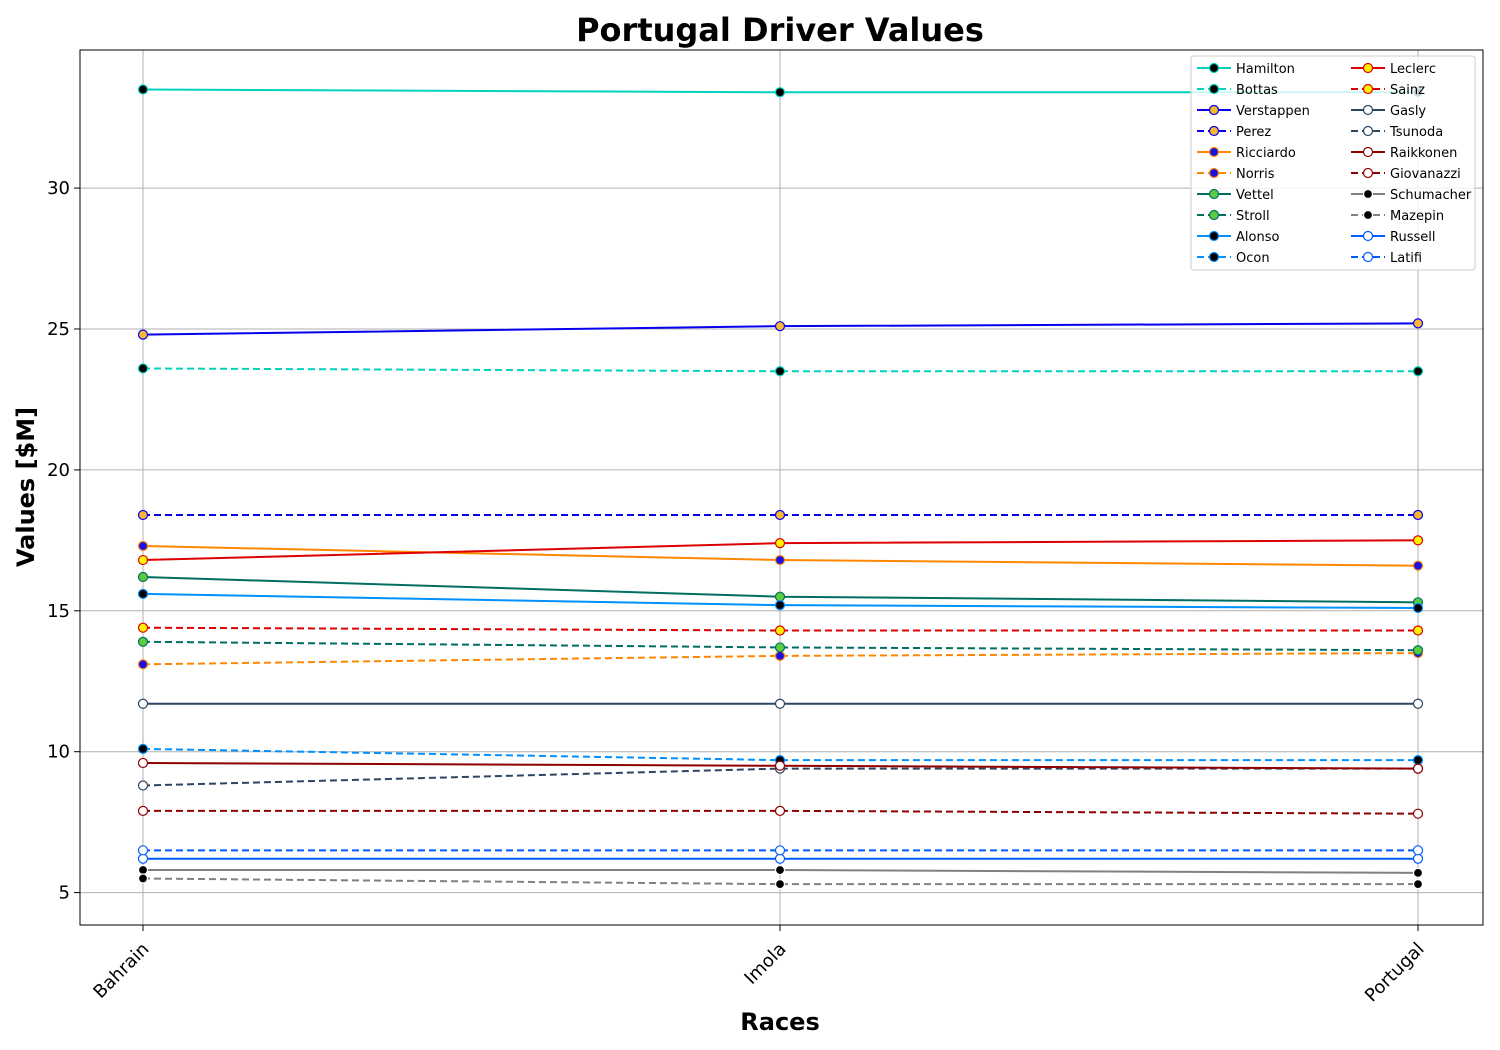 This screenshot has height=1050, width=1500. What do you see at coordinates (1423, 153) in the screenshot?
I see `legend-label: Raikkonen` at bounding box center [1423, 153].